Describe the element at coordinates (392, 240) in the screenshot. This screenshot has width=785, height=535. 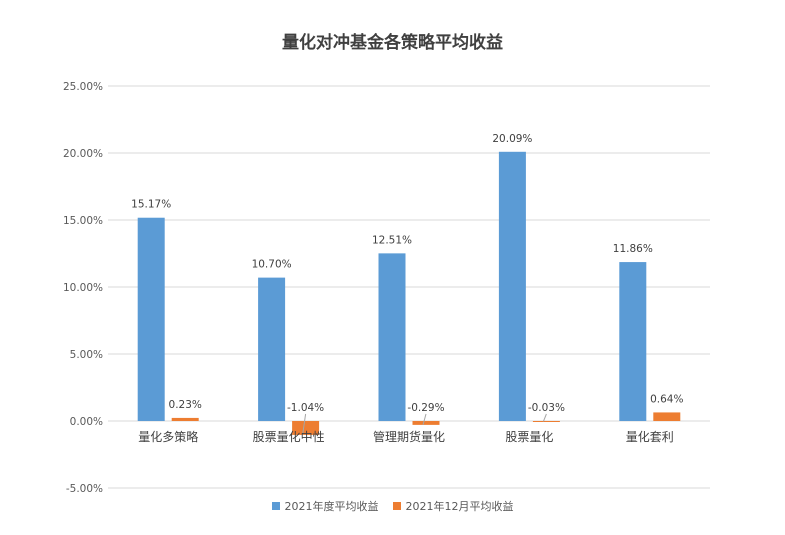
I see `data-label: 12.51%` at that location.